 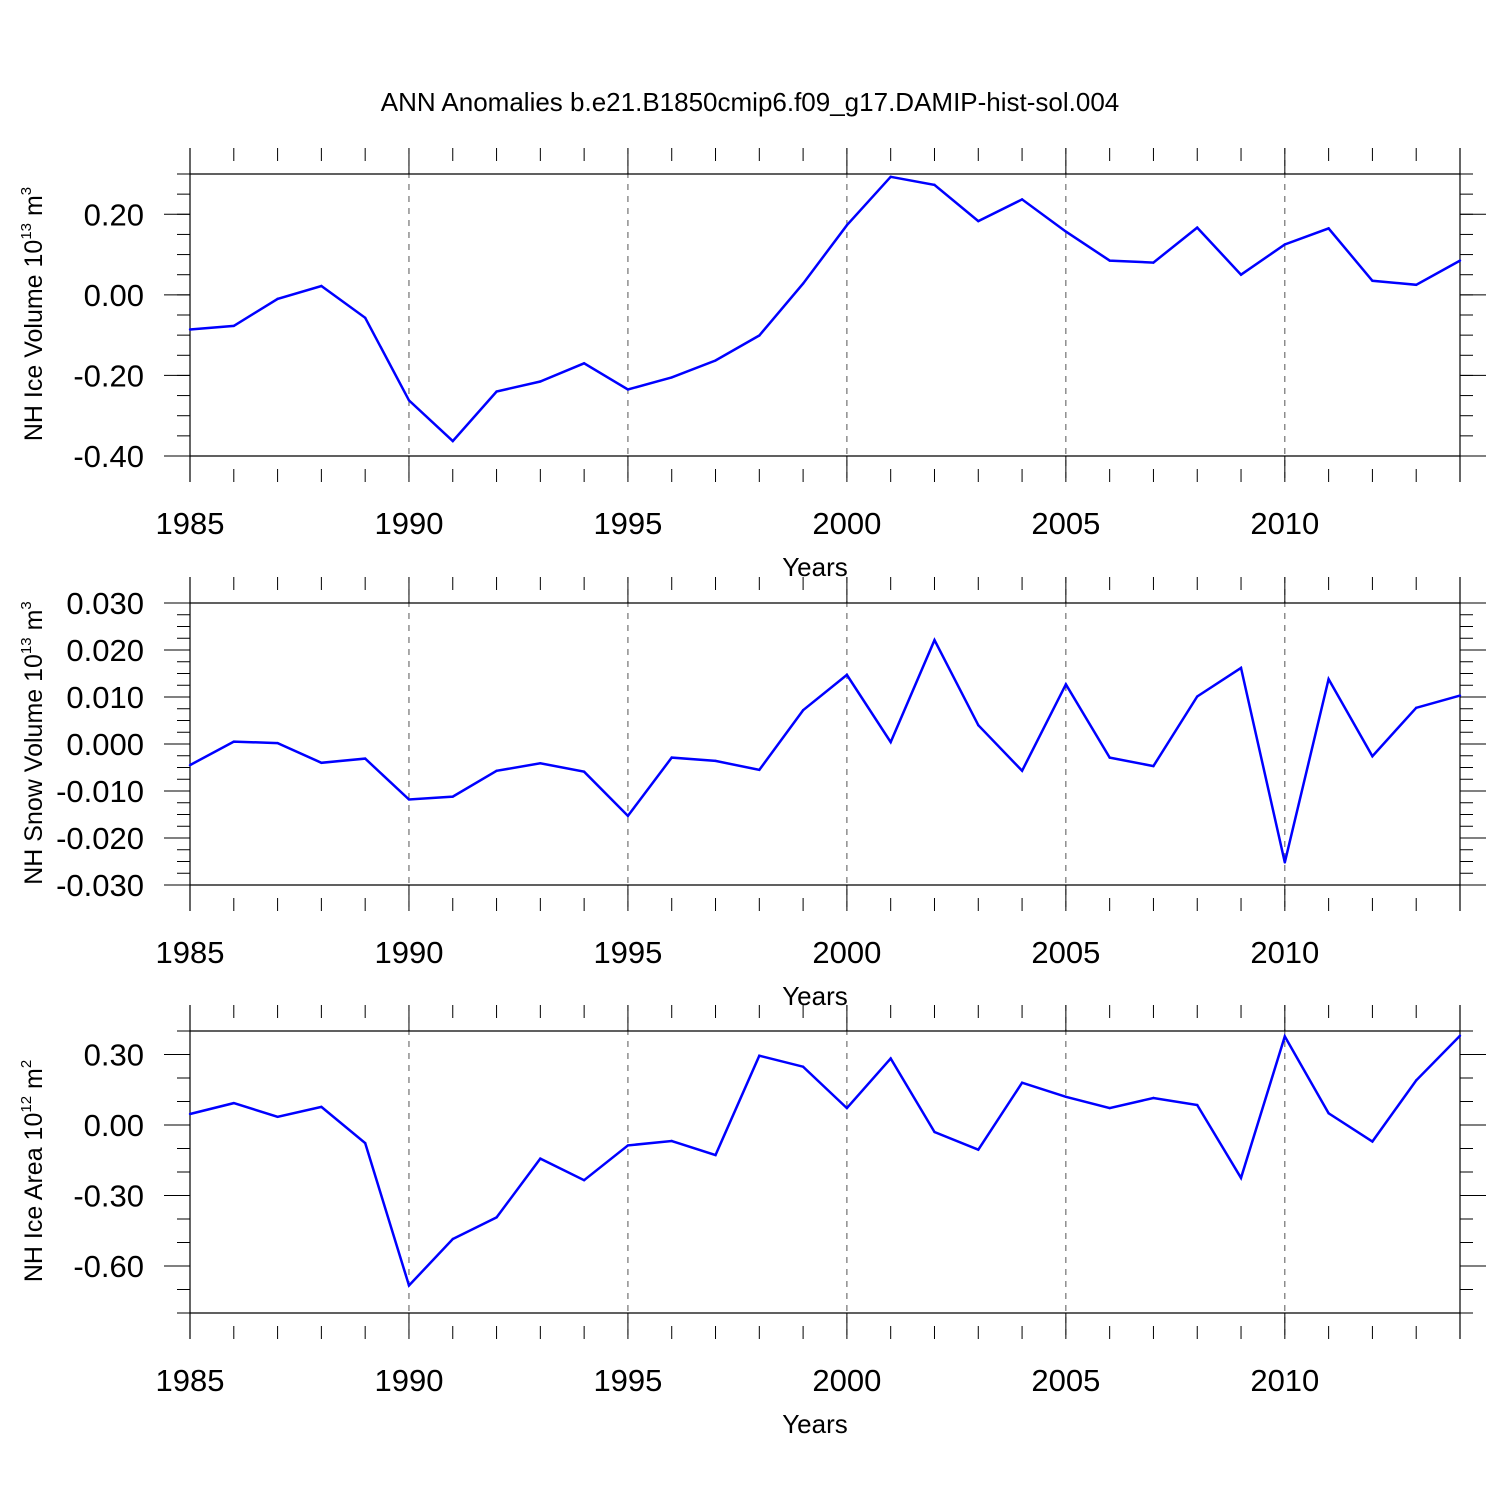 What do you see at coordinates (33, 1171) in the screenshot?
I see `y-axis-label: NH Ice Area 1012 m2` at bounding box center [33, 1171].